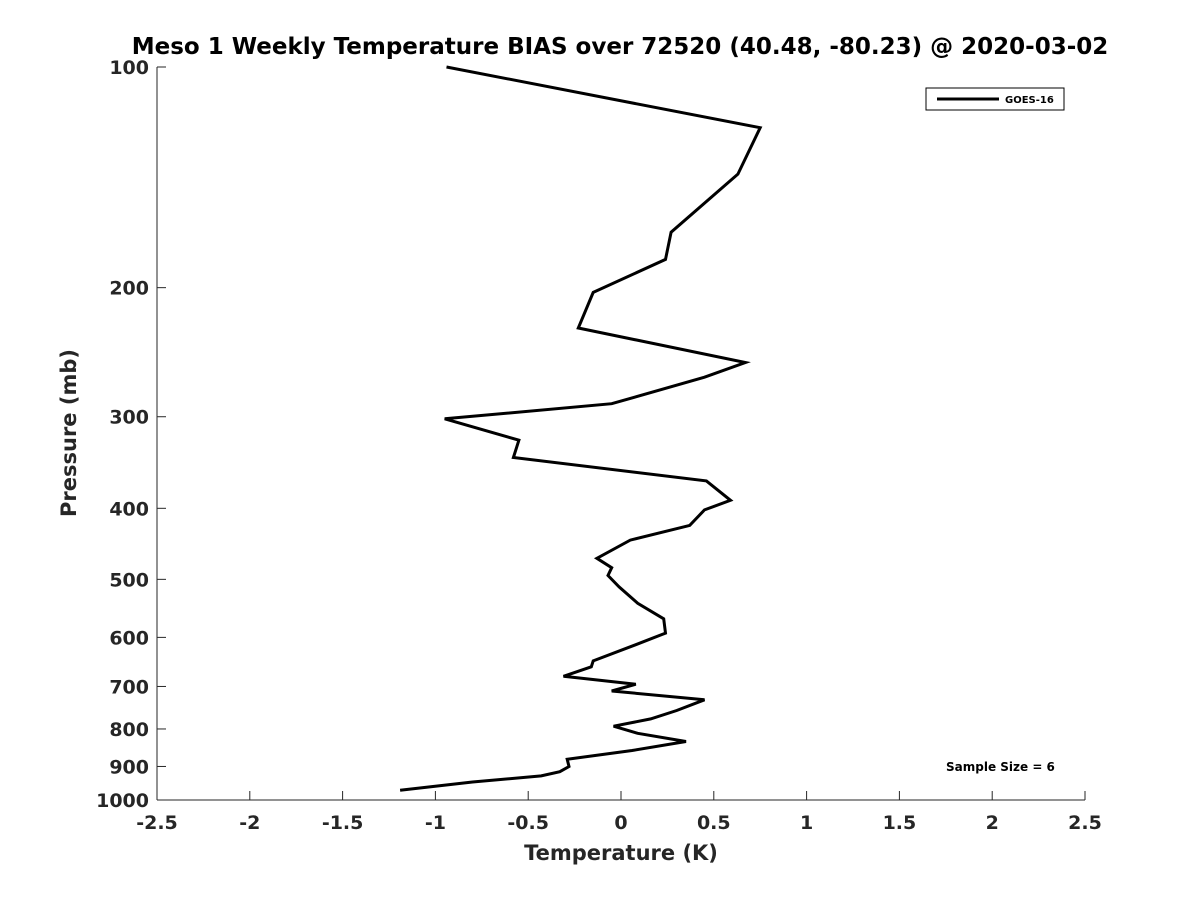 Image resolution: width=1200 pixels, height=900 pixels. Describe the element at coordinates (129, 580) in the screenshot. I see `y-tick-label: 500` at that location.